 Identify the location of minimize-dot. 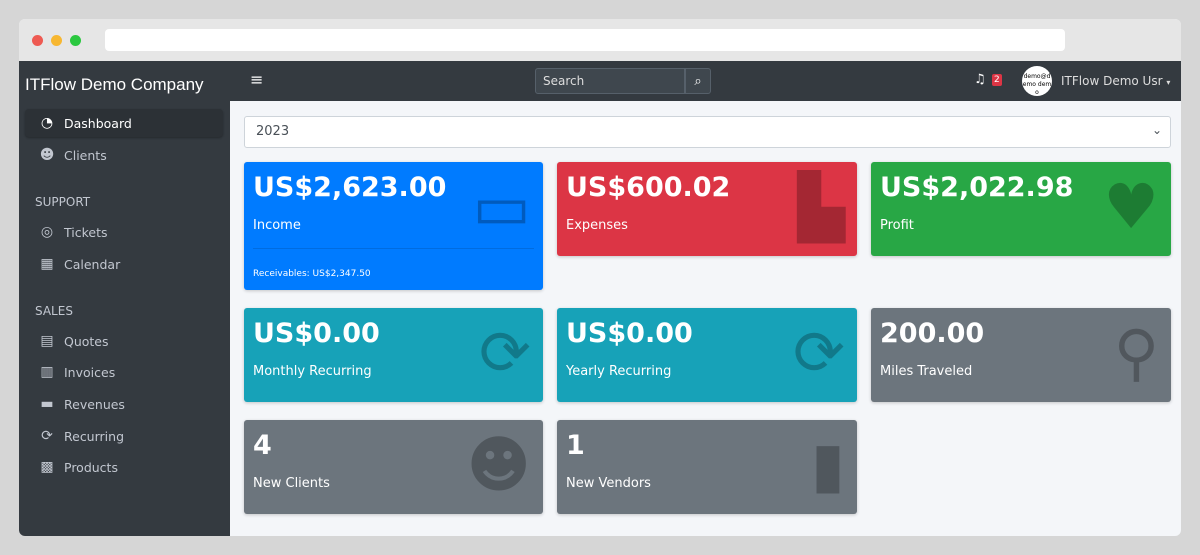
(56, 40).